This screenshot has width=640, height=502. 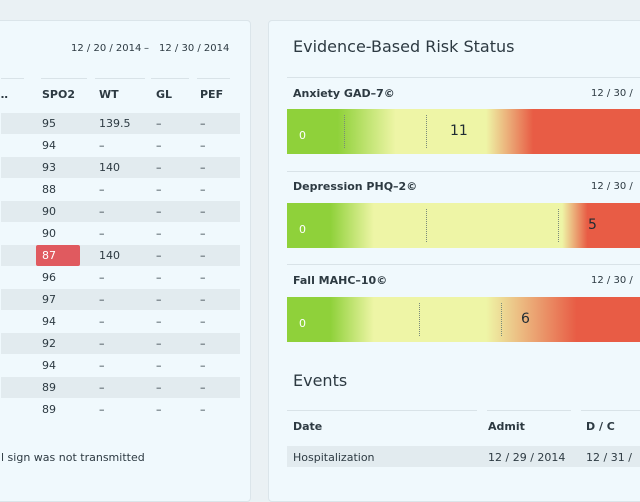 I want to click on risk-score-fall: 6, so click(x=525, y=319).